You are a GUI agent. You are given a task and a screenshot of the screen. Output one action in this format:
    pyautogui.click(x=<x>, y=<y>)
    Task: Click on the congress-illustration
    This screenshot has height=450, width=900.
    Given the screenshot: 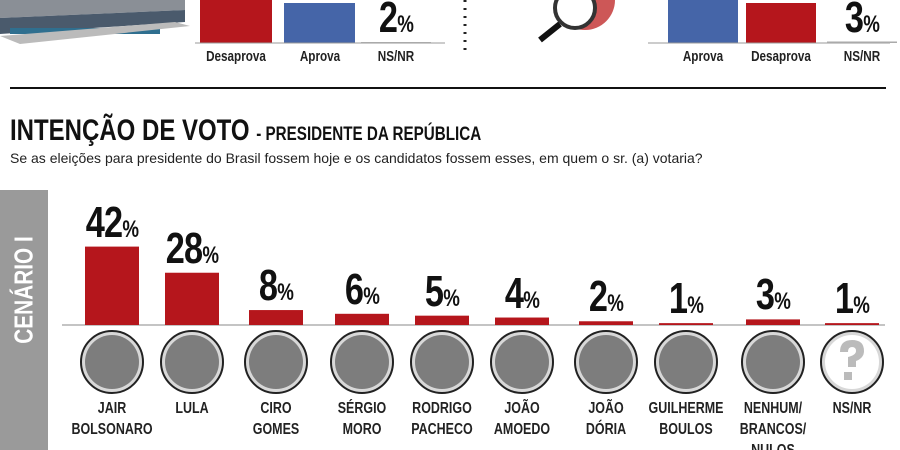 What is the action you would take?
    pyautogui.click(x=95, y=22)
    